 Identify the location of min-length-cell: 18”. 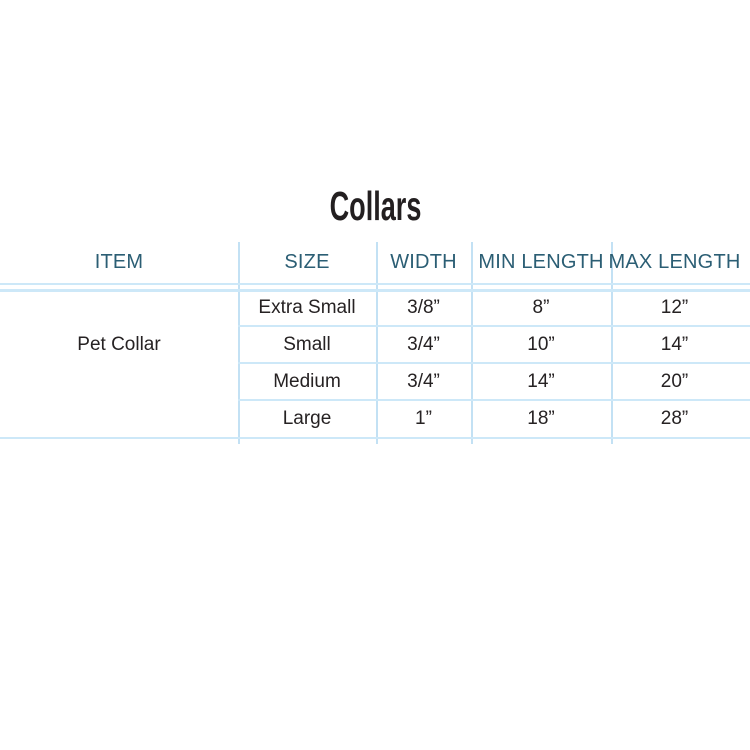
(541, 418).